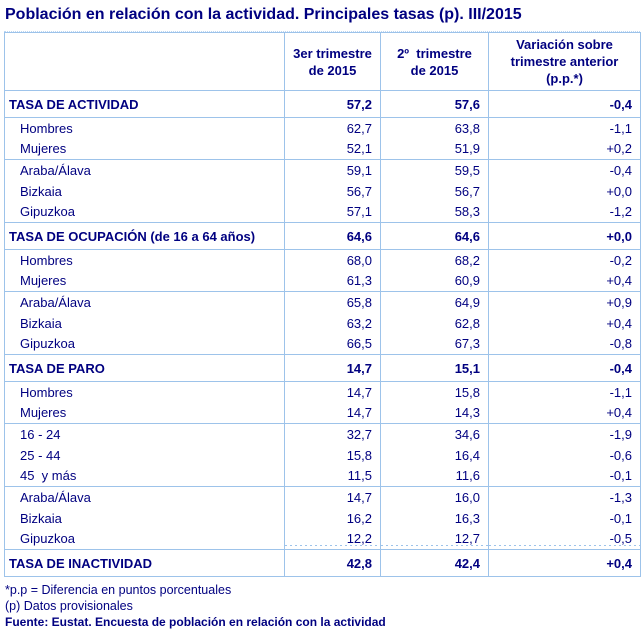 This screenshot has width=643, height=639. What do you see at coordinates (434, 61) in the screenshot?
I see `header-q2-2015: 2º trimestre de 2015` at bounding box center [434, 61].